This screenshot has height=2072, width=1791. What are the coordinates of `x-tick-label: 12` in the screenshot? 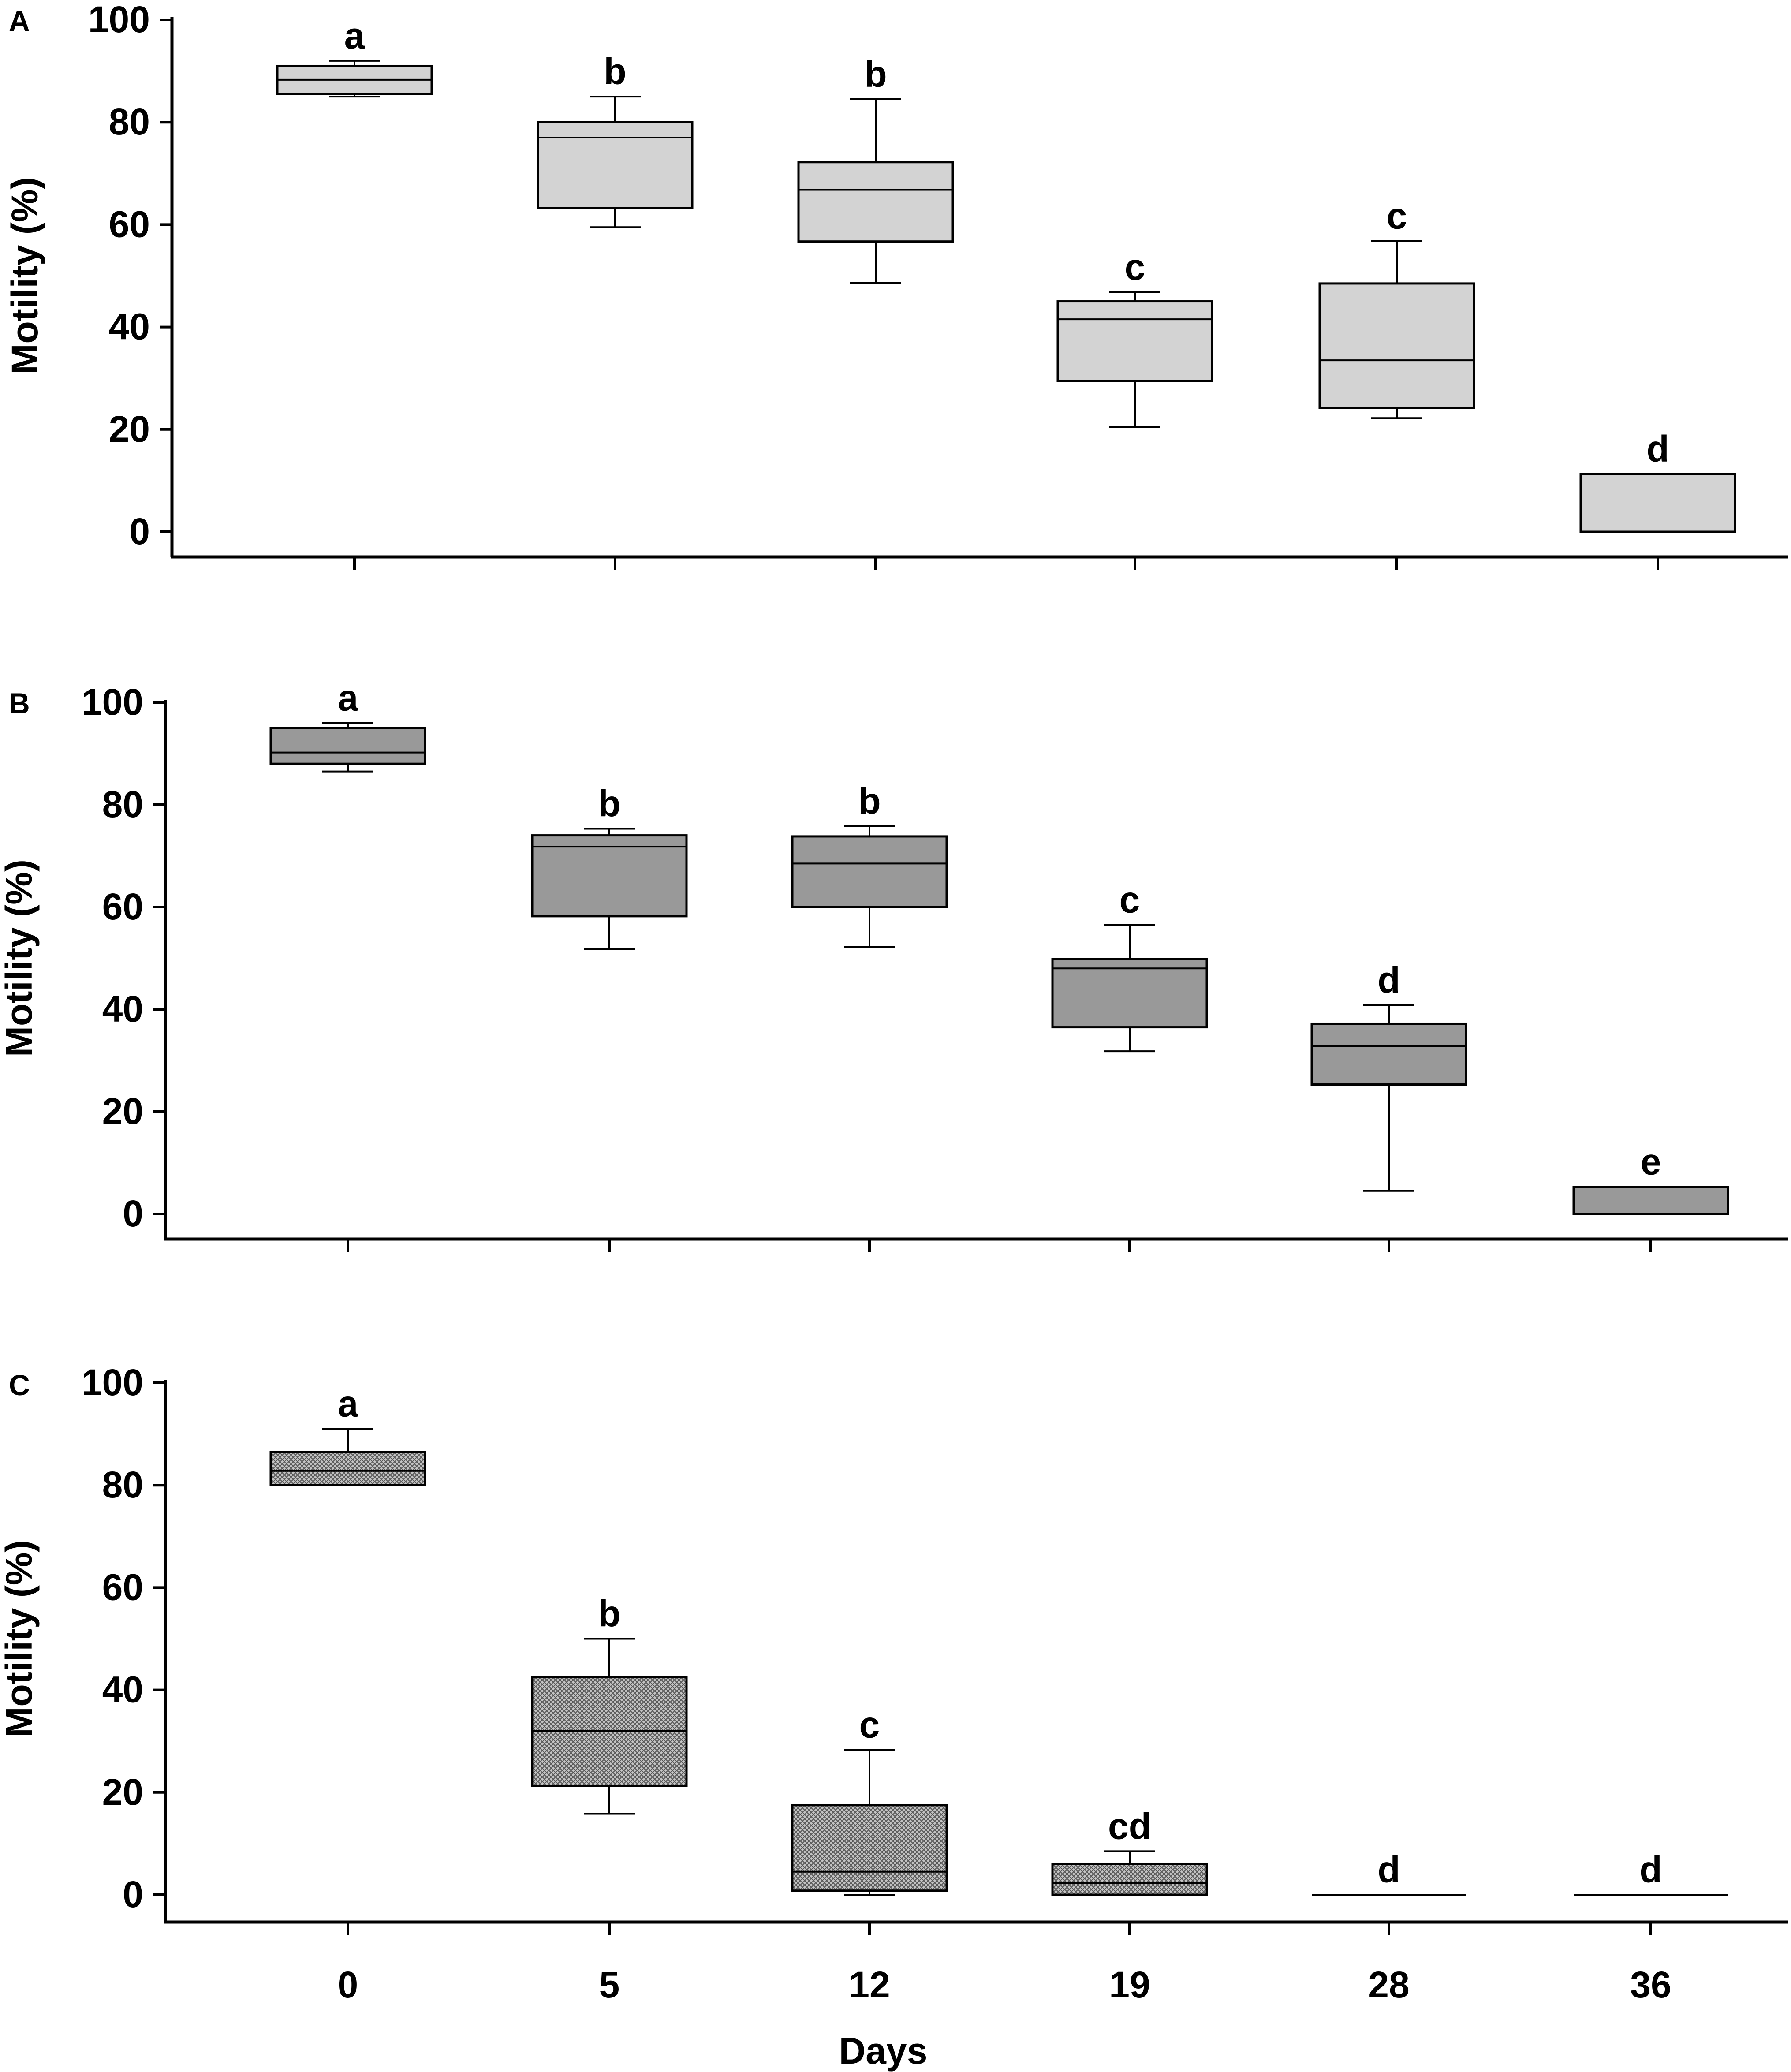 It's located at (869, 1984).